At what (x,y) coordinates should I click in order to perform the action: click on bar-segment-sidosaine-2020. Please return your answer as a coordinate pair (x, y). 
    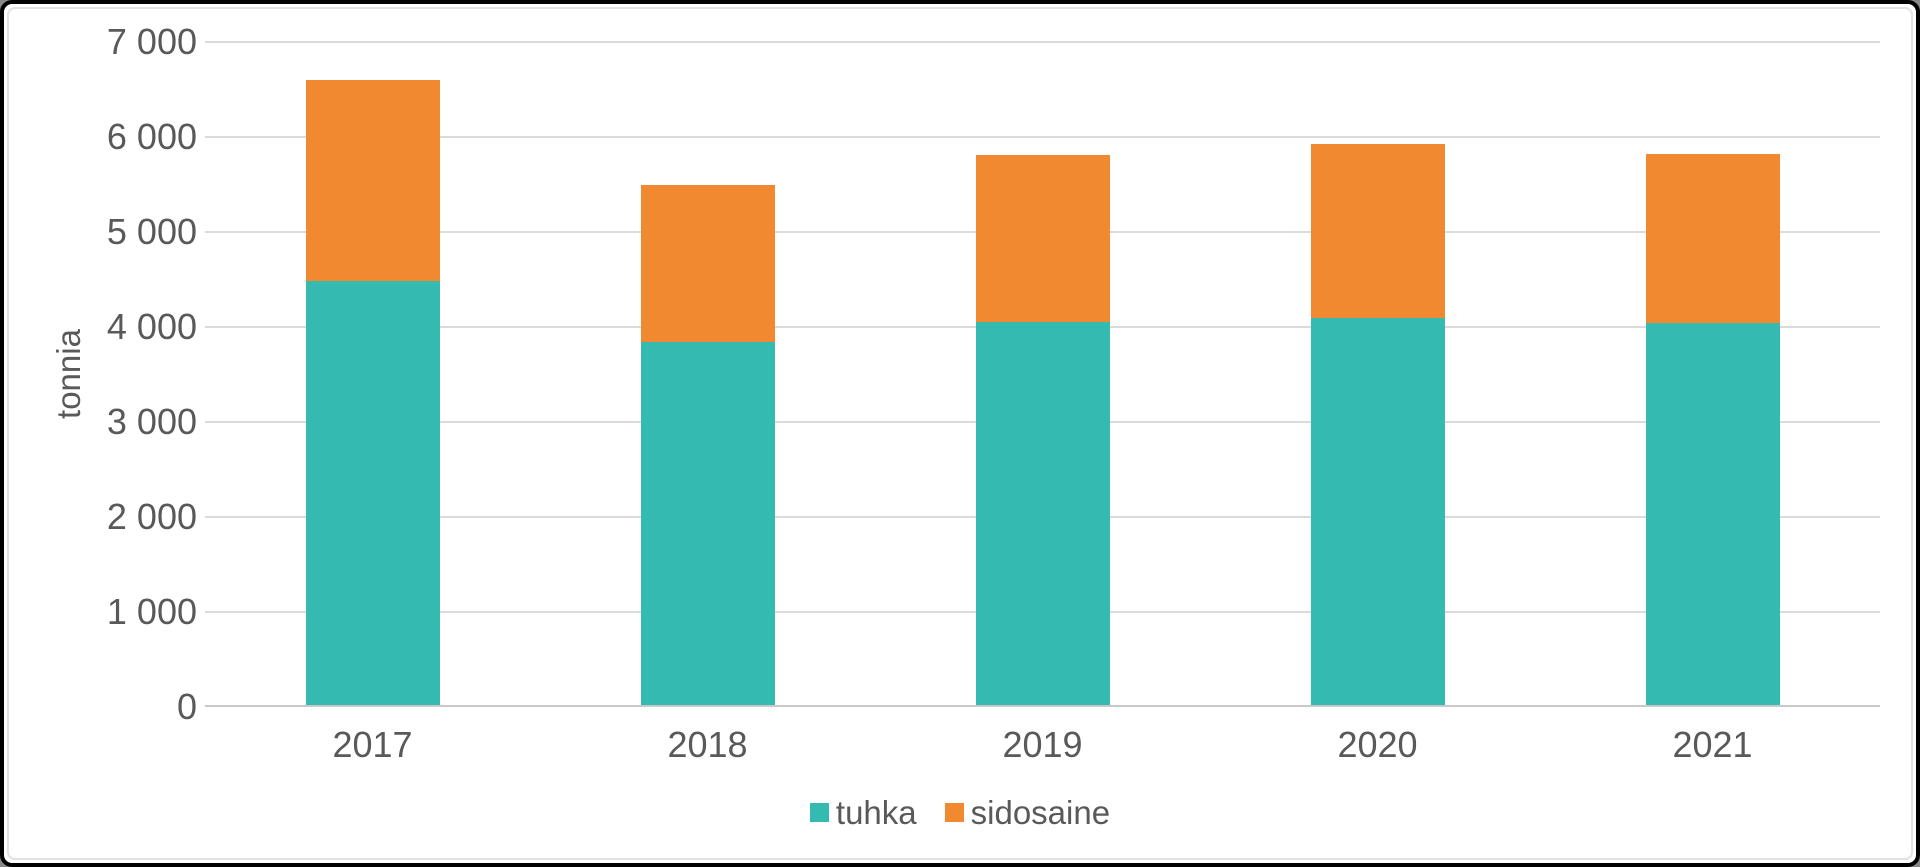
    Looking at the image, I should click on (1377, 230).